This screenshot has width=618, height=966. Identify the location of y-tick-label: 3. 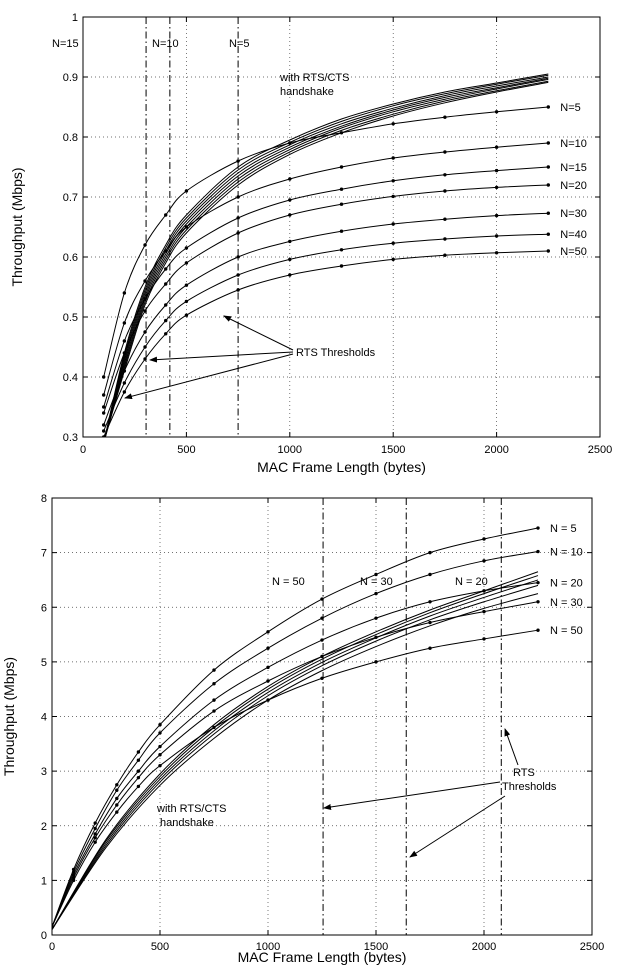
(44, 772).